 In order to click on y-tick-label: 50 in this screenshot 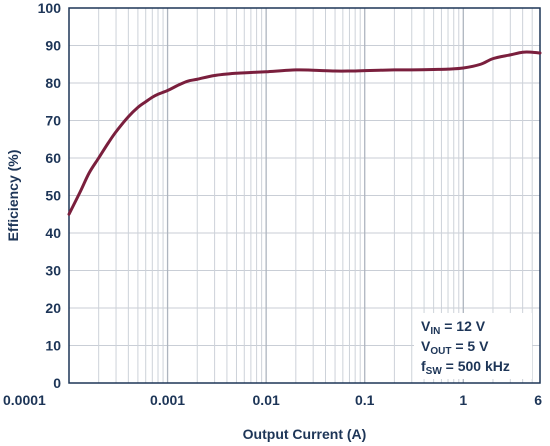, I will do `click(53, 196)`.